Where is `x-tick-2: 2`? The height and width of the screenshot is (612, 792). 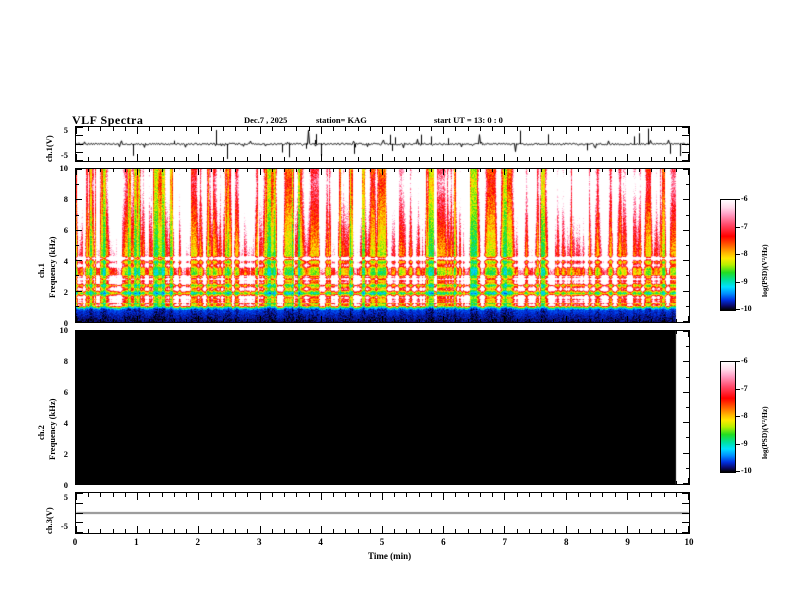 x-tick-2: 2 is located at coordinates (198, 542).